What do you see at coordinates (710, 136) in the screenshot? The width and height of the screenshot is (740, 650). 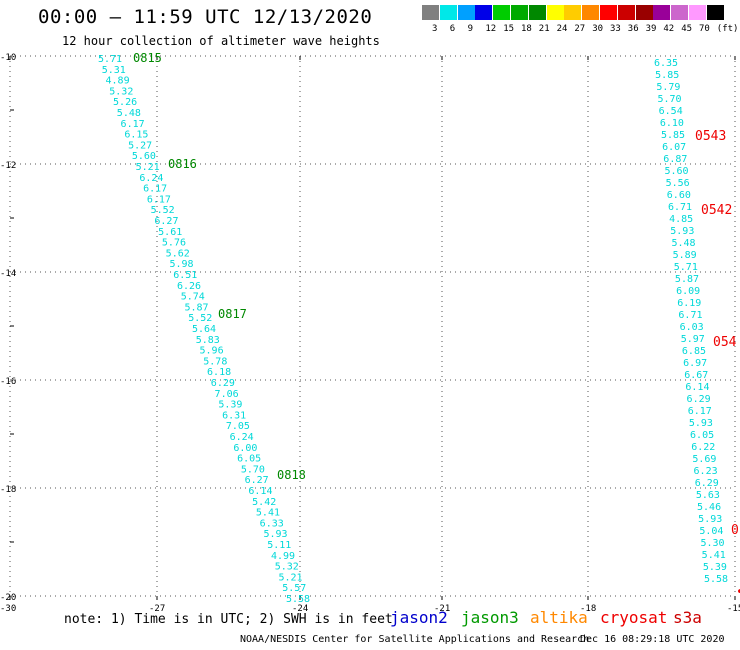 I see `pass-time-label: 0543` at bounding box center [710, 136].